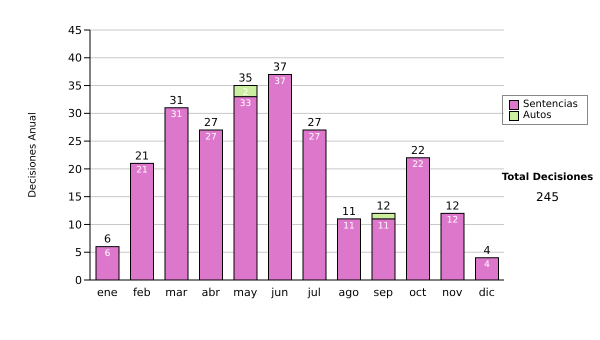 The width and height of the screenshot is (600, 340). I want to click on data-label: 4, so click(487, 265).